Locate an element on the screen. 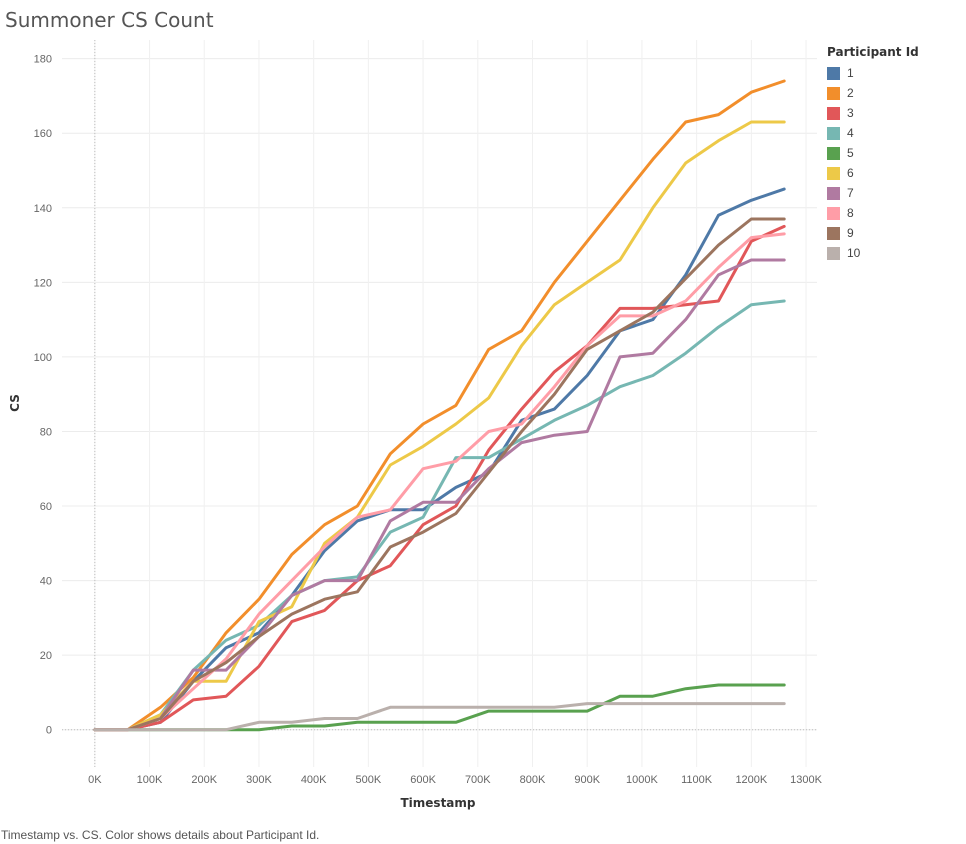 The height and width of the screenshot is (844, 966). legend-label: 2 is located at coordinates (850, 93).